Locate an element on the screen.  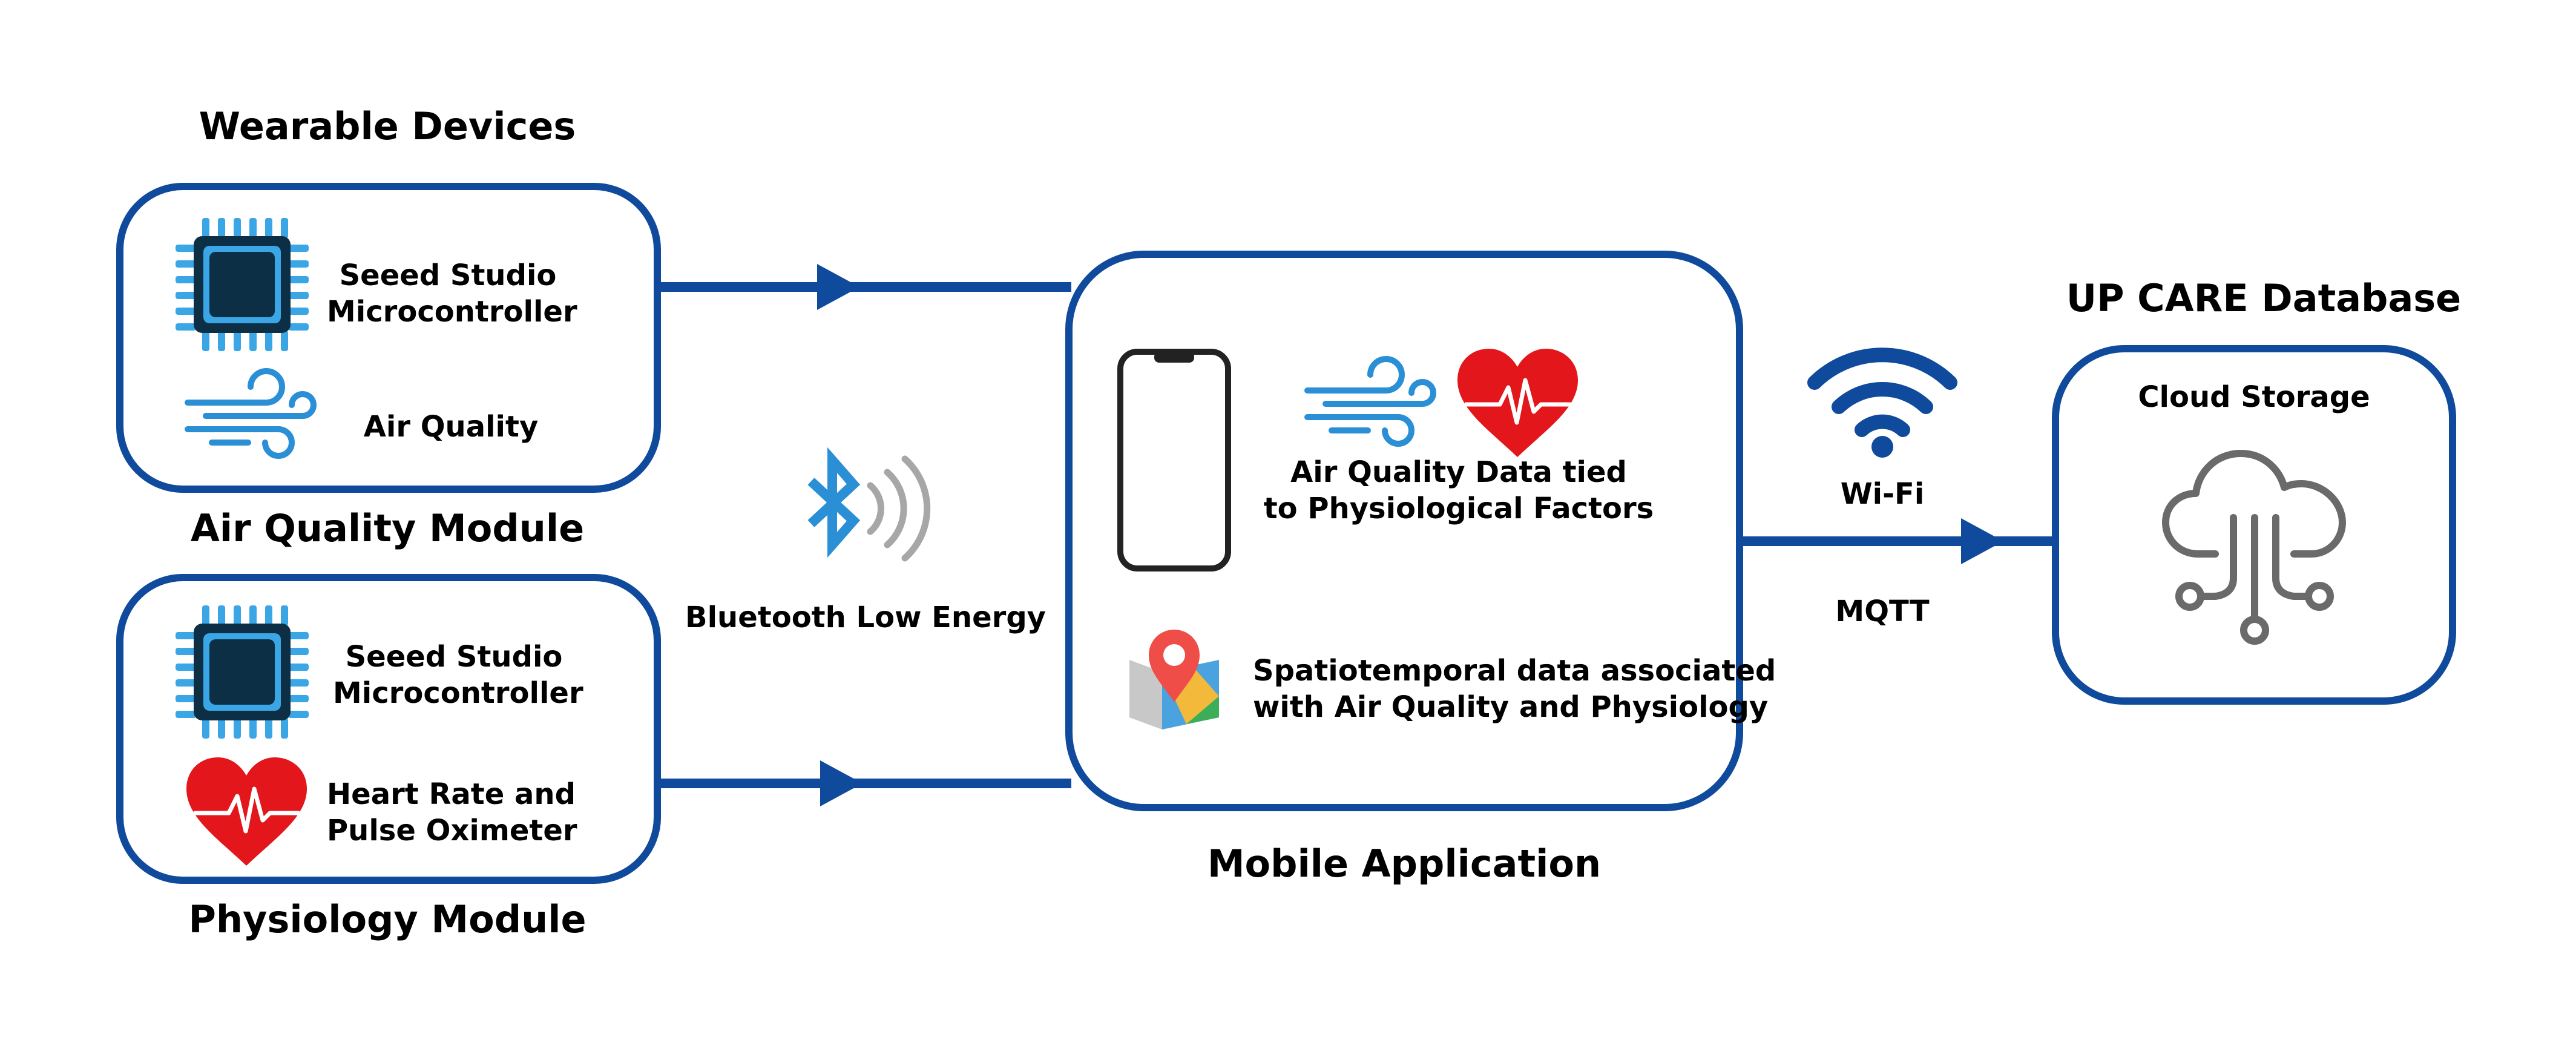
air-module-mcu-label-line1: Seeed Studio is located at coordinates (448, 275).